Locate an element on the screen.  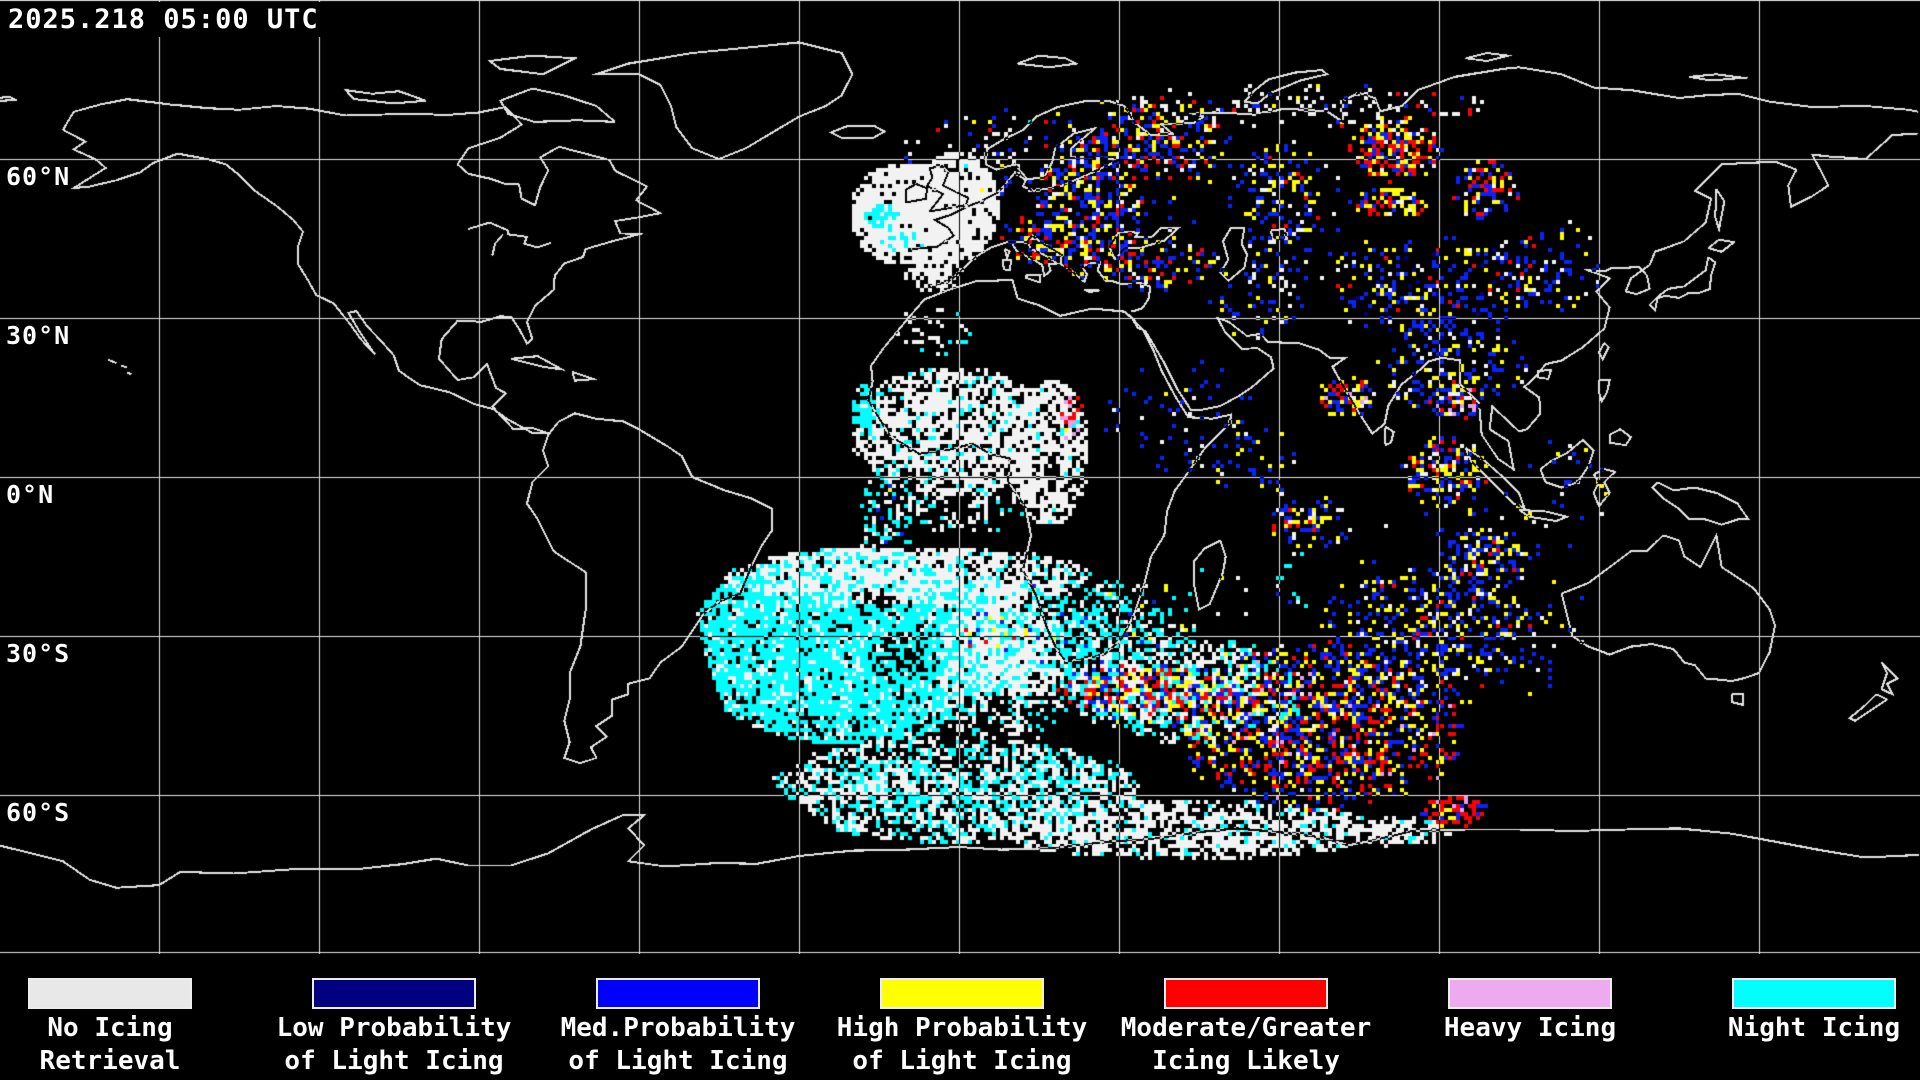
legend-label-moderate-greater-icing: Moderate/Greater Icing Likely is located at coordinates (1246, 1044).